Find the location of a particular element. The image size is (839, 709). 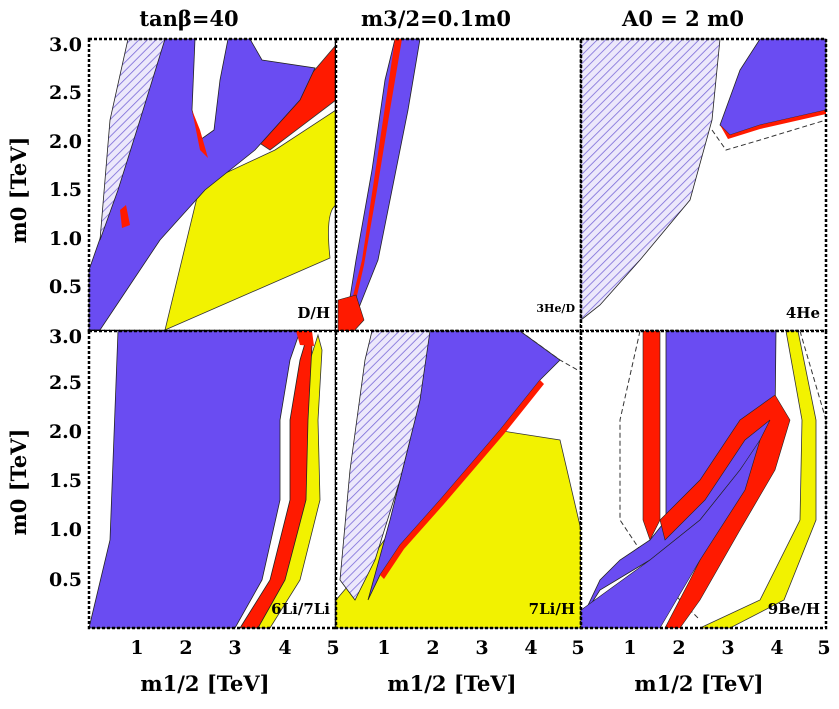

title-tanbeta: tanβ=40 is located at coordinates (188, 18).